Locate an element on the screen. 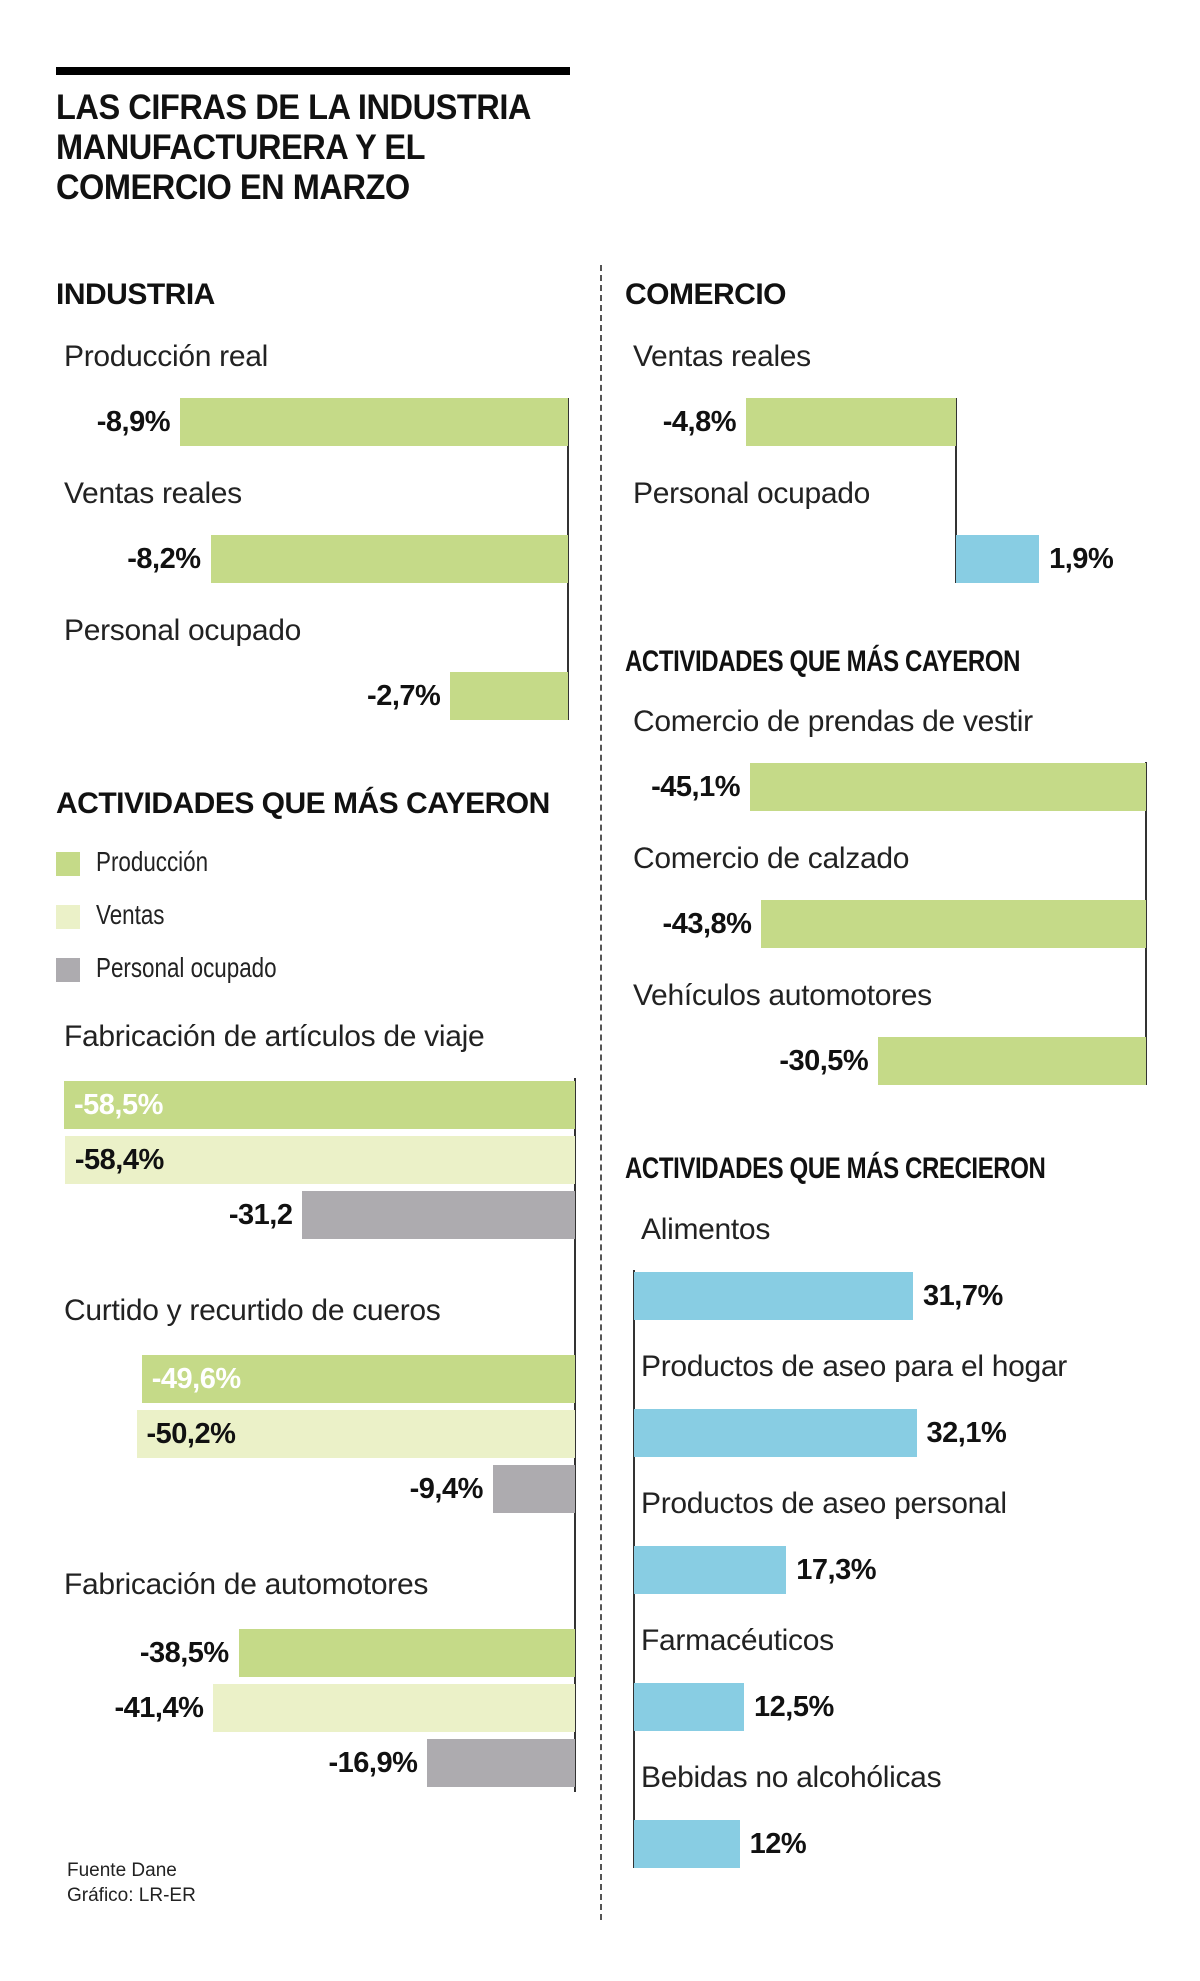 The width and height of the screenshot is (1200, 1981). legend-label: Ventas is located at coordinates (130, 914).